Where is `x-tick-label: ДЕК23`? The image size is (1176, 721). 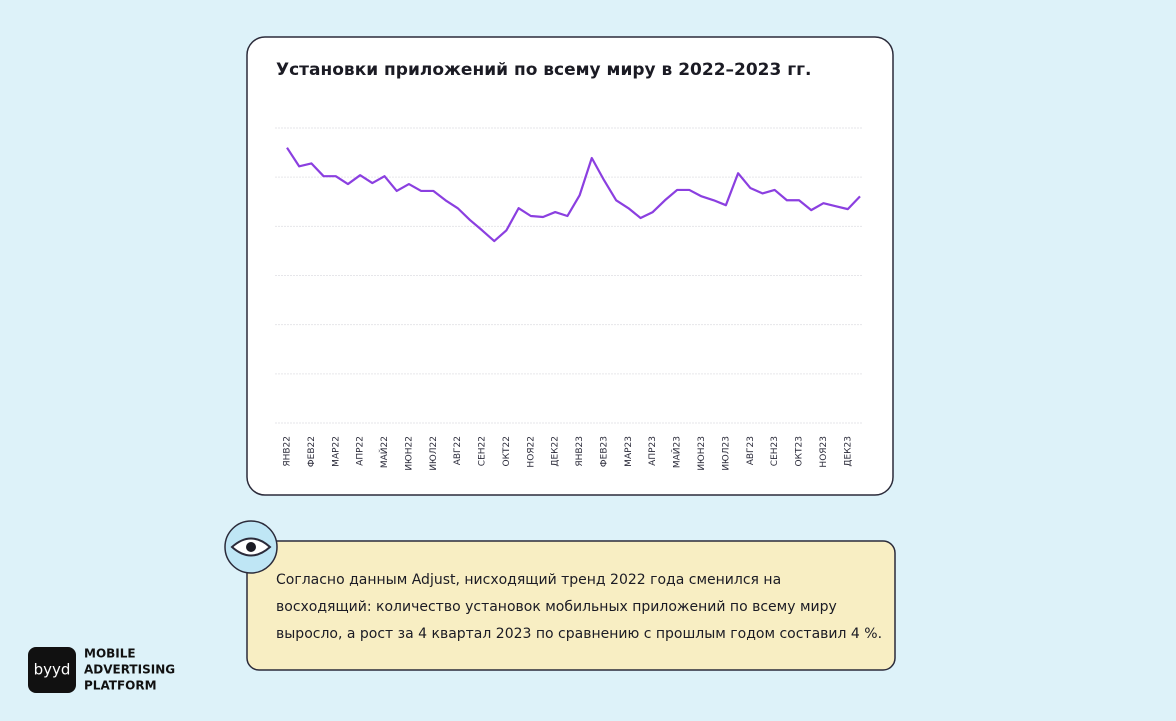
x-tick-label: ДЕК23 is located at coordinates (848, 451).